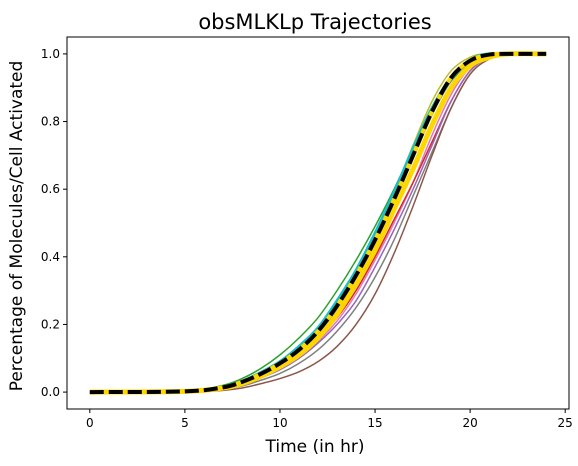 The width and height of the screenshot is (578, 466). What do you see at coordinates (315, 447) in the screenshot?
I see `x-axis-label: Time (in hr)` at bounding box center [315, 447].